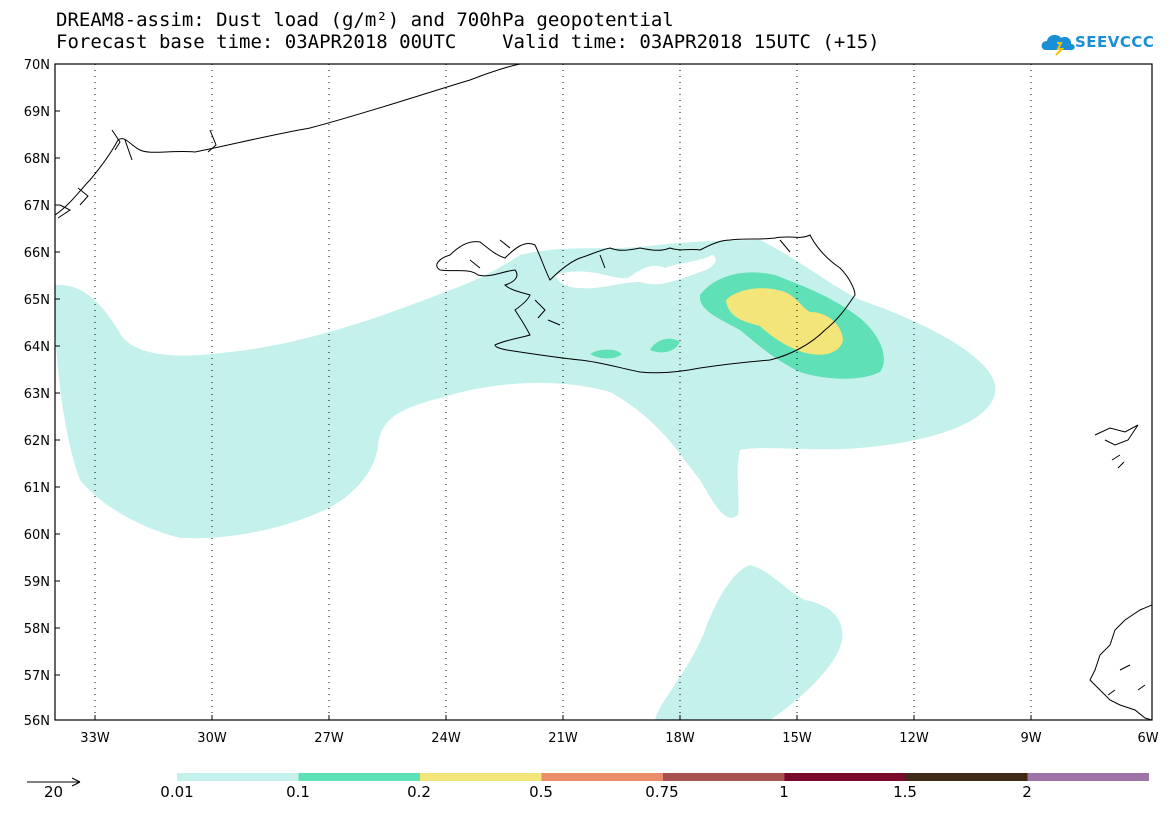 Image resolution: width=1175 pixels, height=815 pixels. I want to click on iceland-fjords, so click(630, 282).